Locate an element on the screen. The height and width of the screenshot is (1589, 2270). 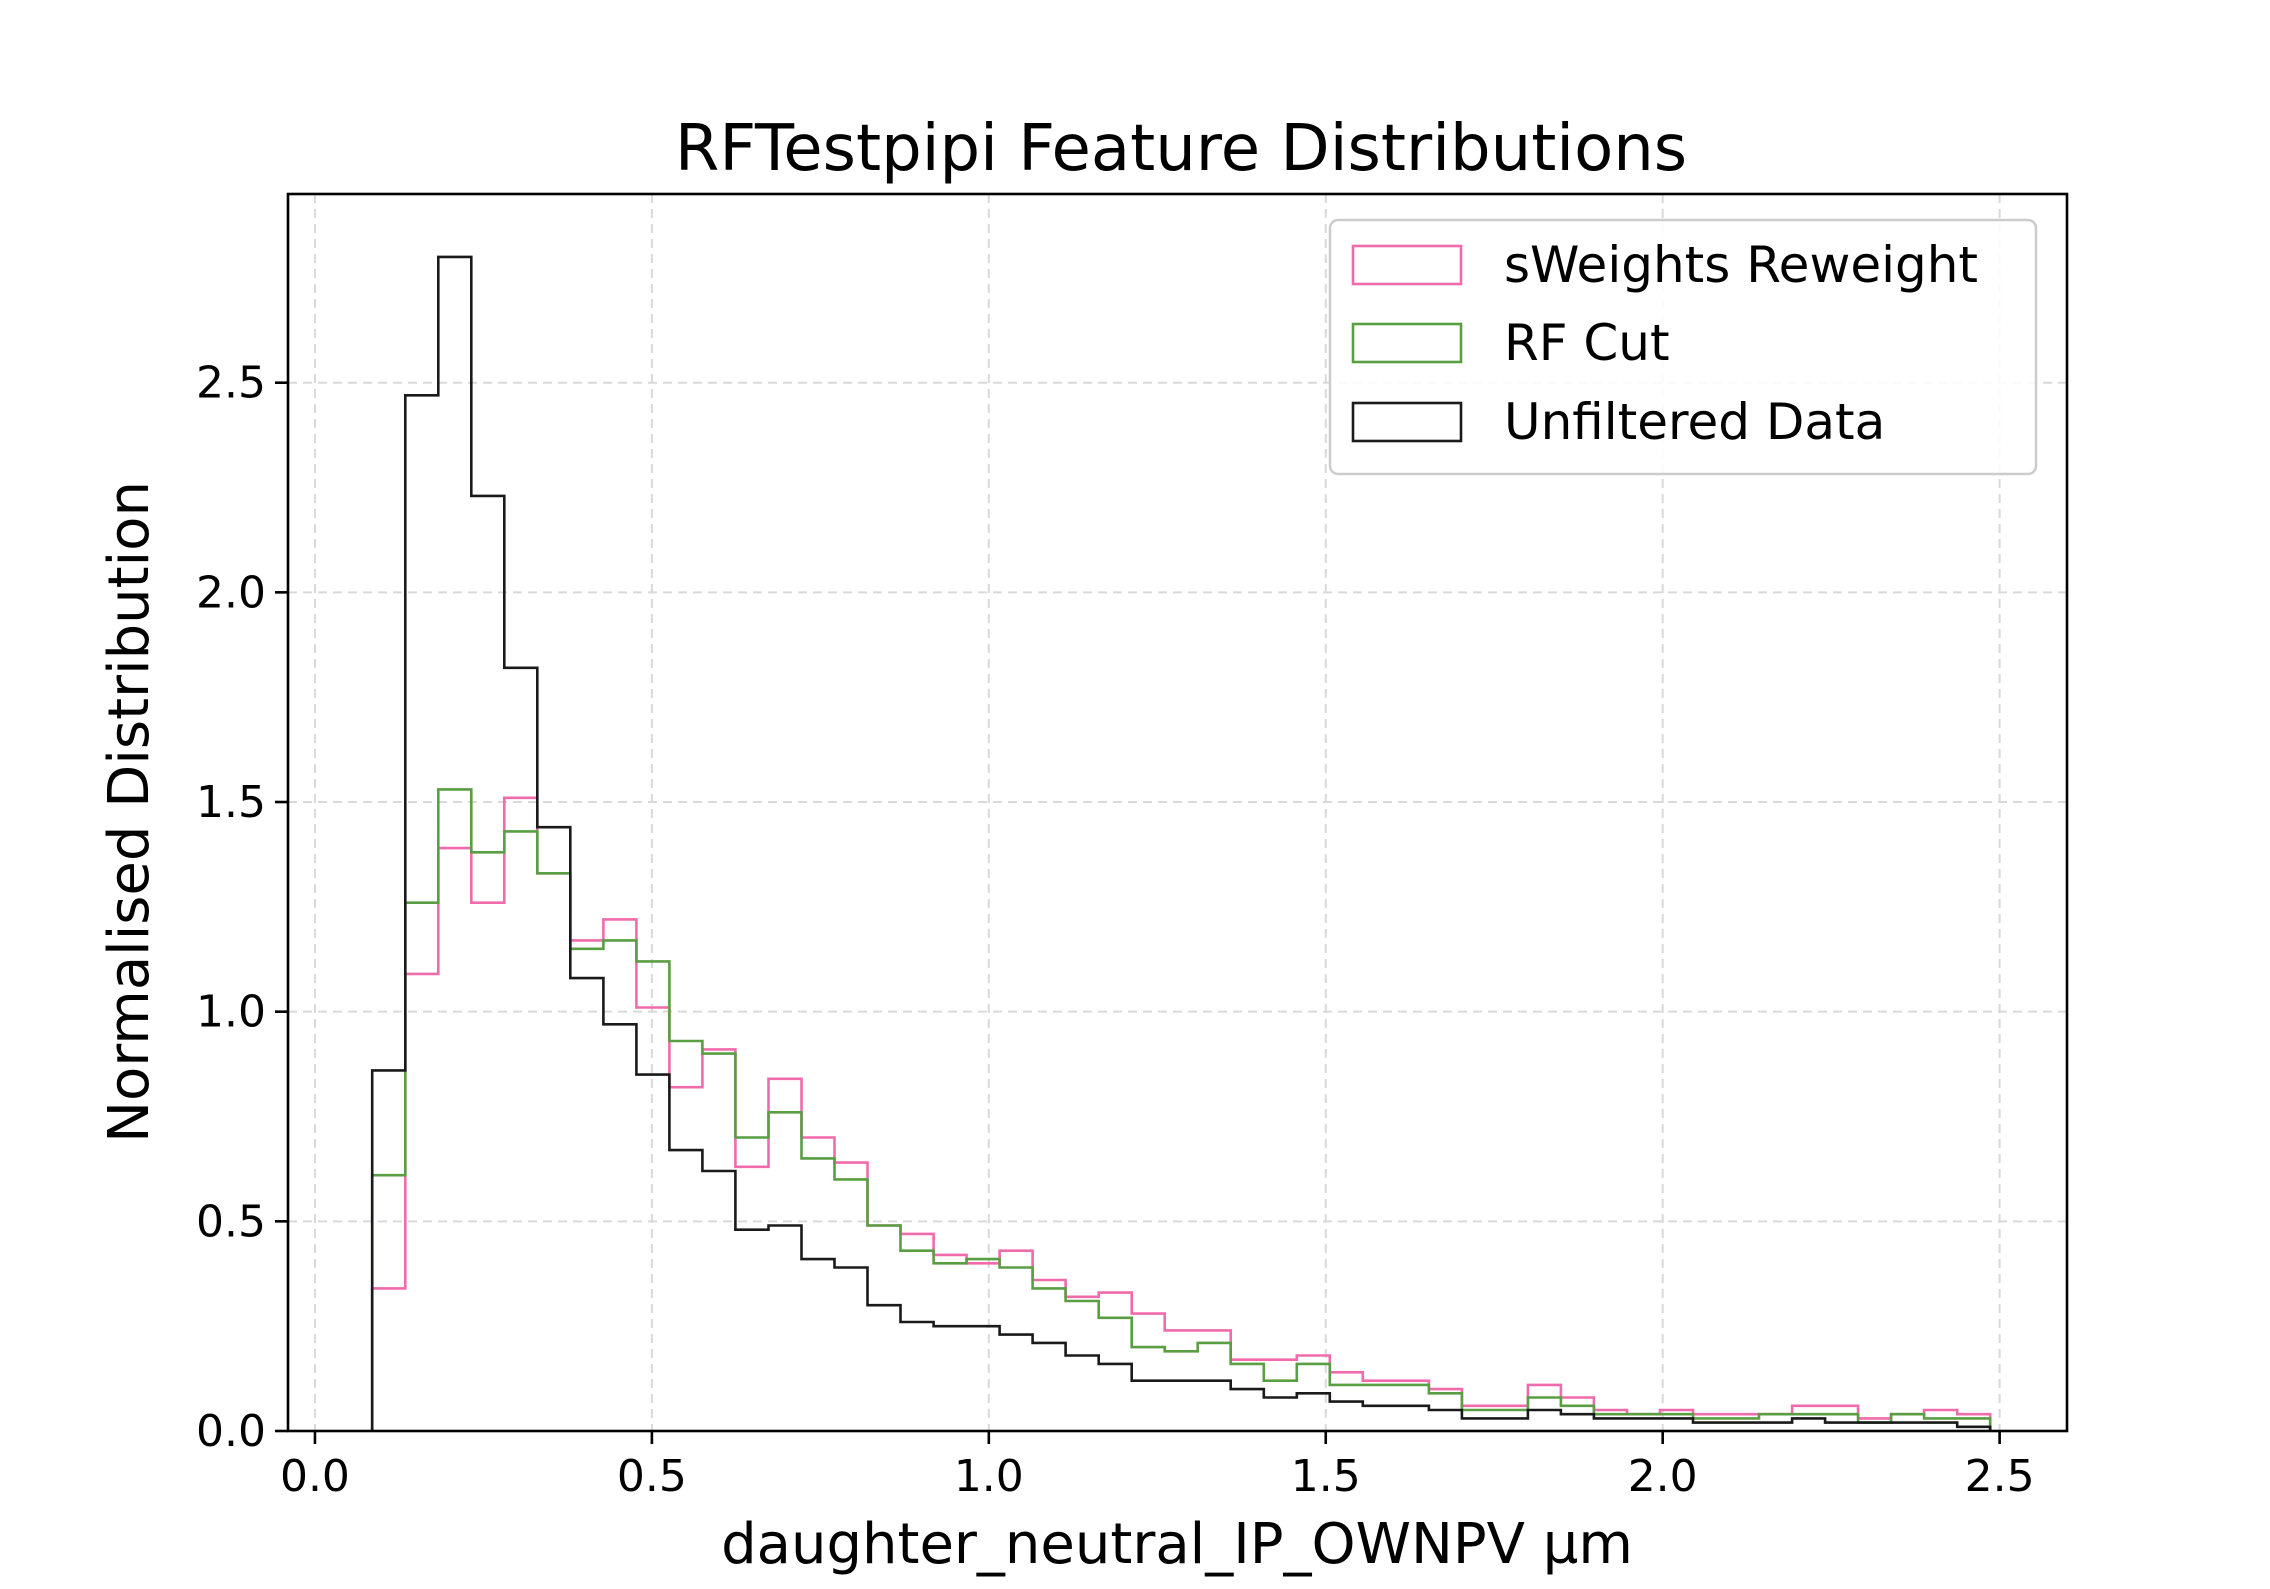
x-tick-label-2: 1.0 is located at coordinates (989, 1476).